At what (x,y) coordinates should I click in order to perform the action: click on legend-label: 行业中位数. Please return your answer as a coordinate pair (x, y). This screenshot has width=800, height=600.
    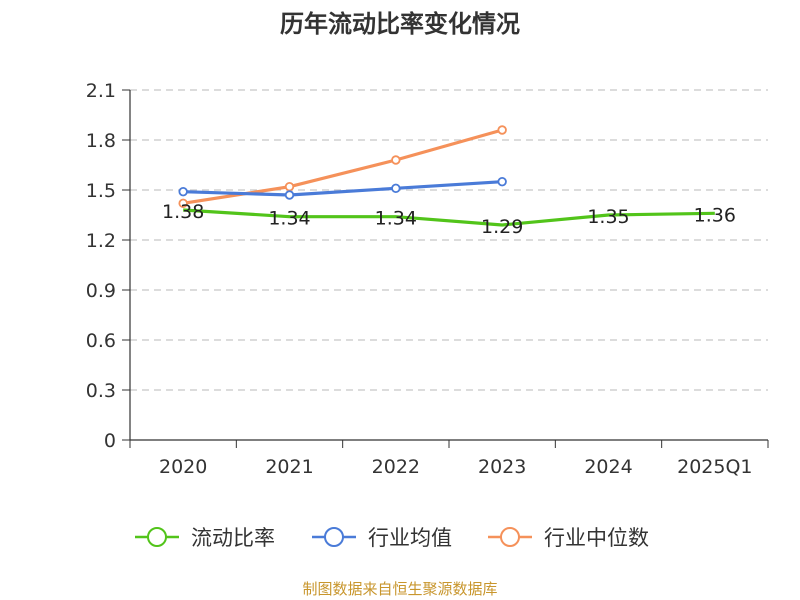
    Looking at the image, I should click on (596, 538).